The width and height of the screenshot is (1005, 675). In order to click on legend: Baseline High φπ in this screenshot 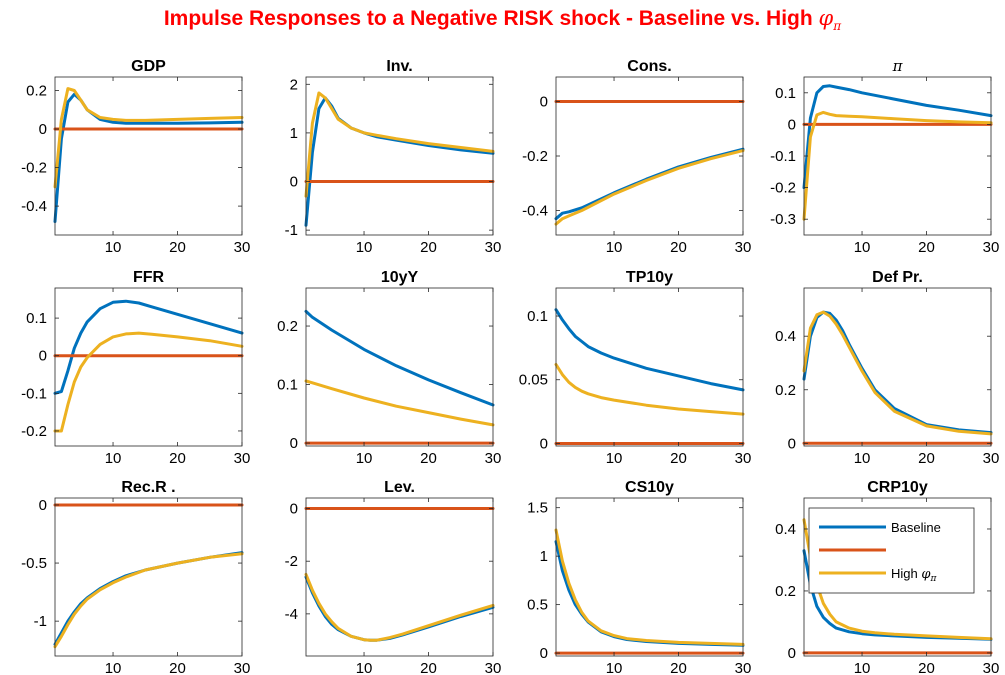, I will do `click(891, 550)`.